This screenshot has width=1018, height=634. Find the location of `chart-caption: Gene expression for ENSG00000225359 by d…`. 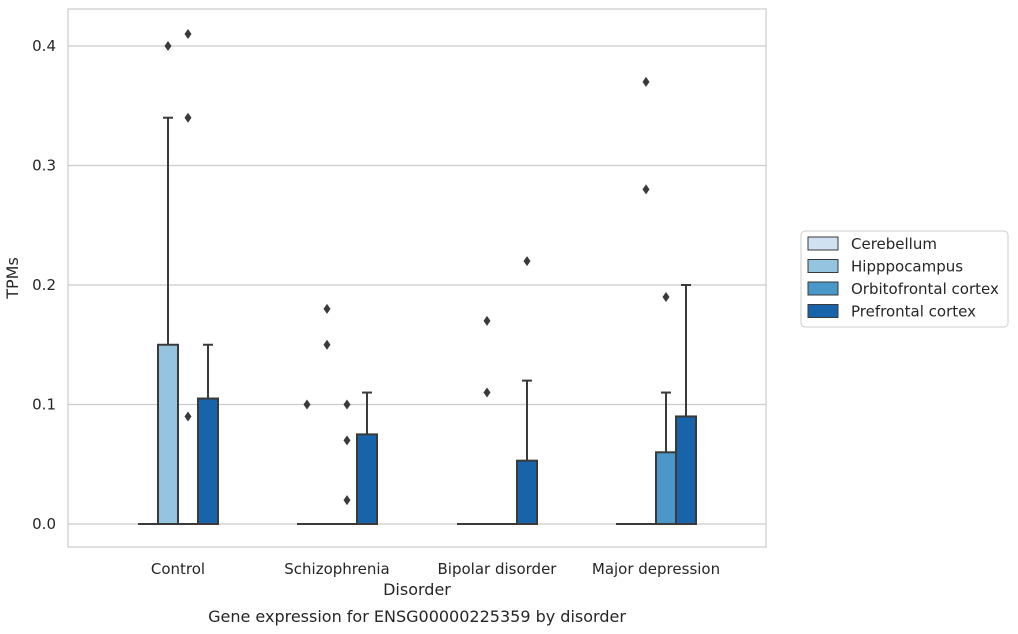

chart-caption: Gene expression for ENSG00000225359 by d… is located at coordinates (417, 616).